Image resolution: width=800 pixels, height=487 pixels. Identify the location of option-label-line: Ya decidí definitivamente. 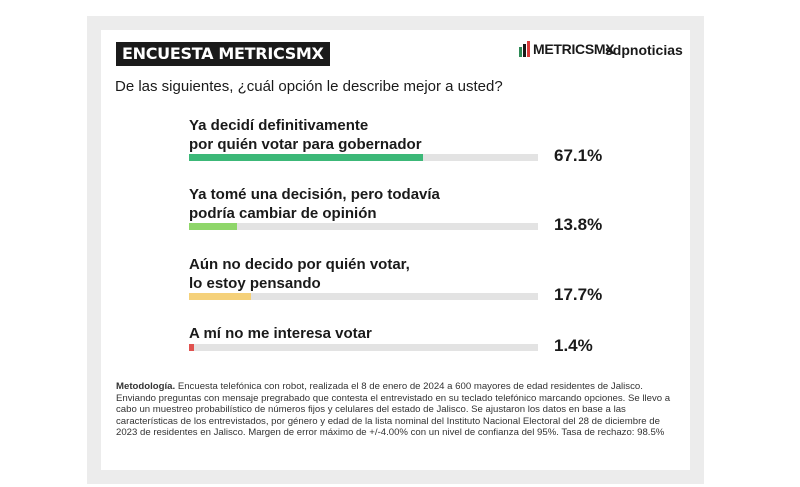
(279, 125).